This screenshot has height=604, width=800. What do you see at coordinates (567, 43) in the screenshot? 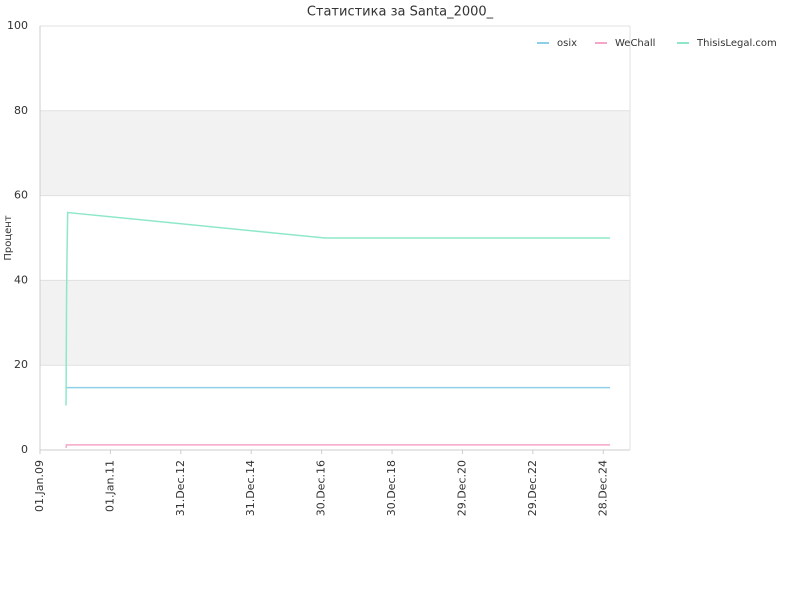
I see `legend-label: osix` at bounding box center [567, 43].